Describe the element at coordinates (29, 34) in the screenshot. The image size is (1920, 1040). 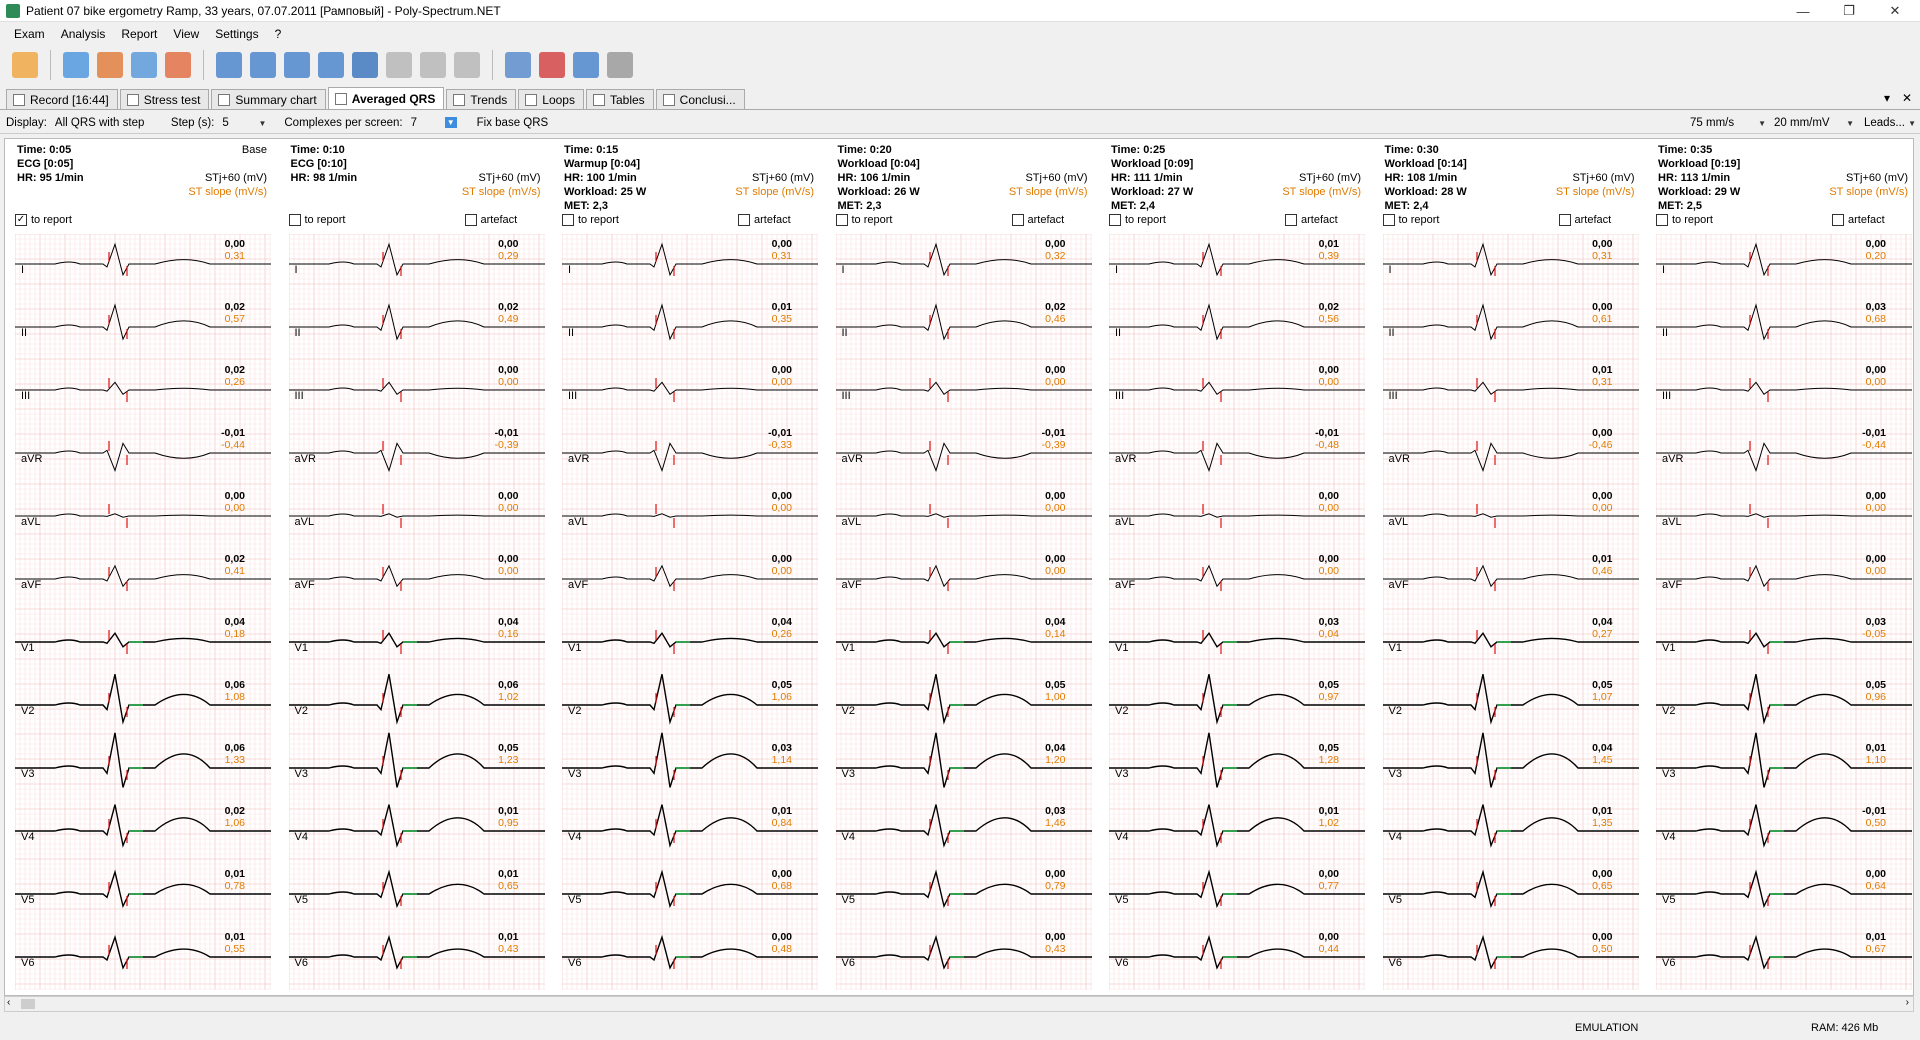
I see `menu-exam: Exam` at that location.